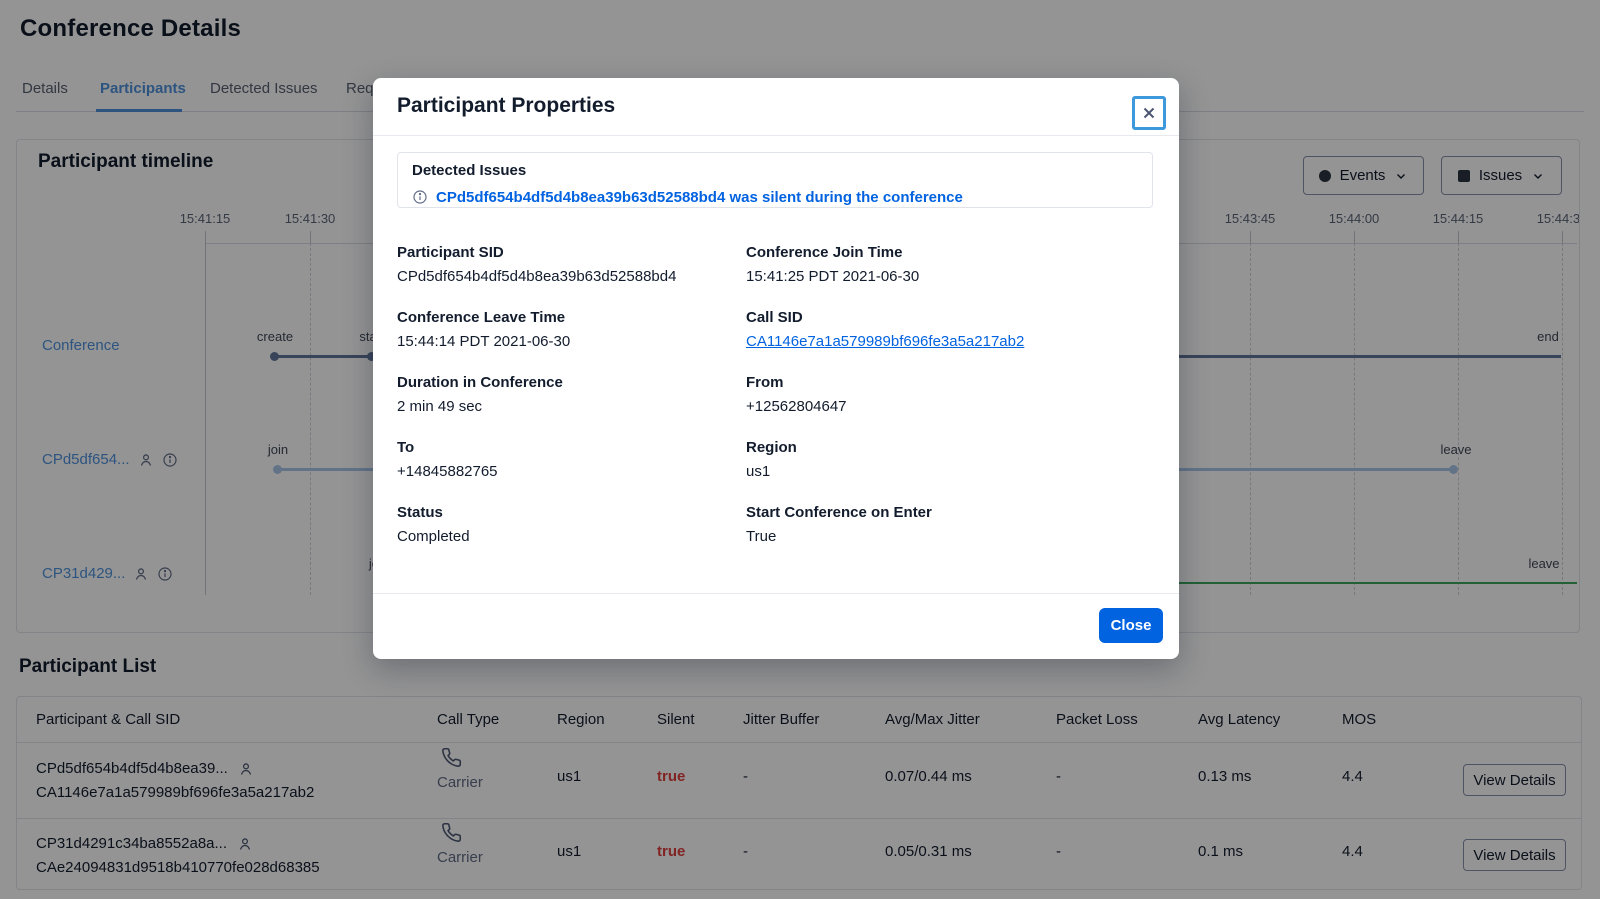  I want to click on field-label: Duration in Conference, so click(480, 382).